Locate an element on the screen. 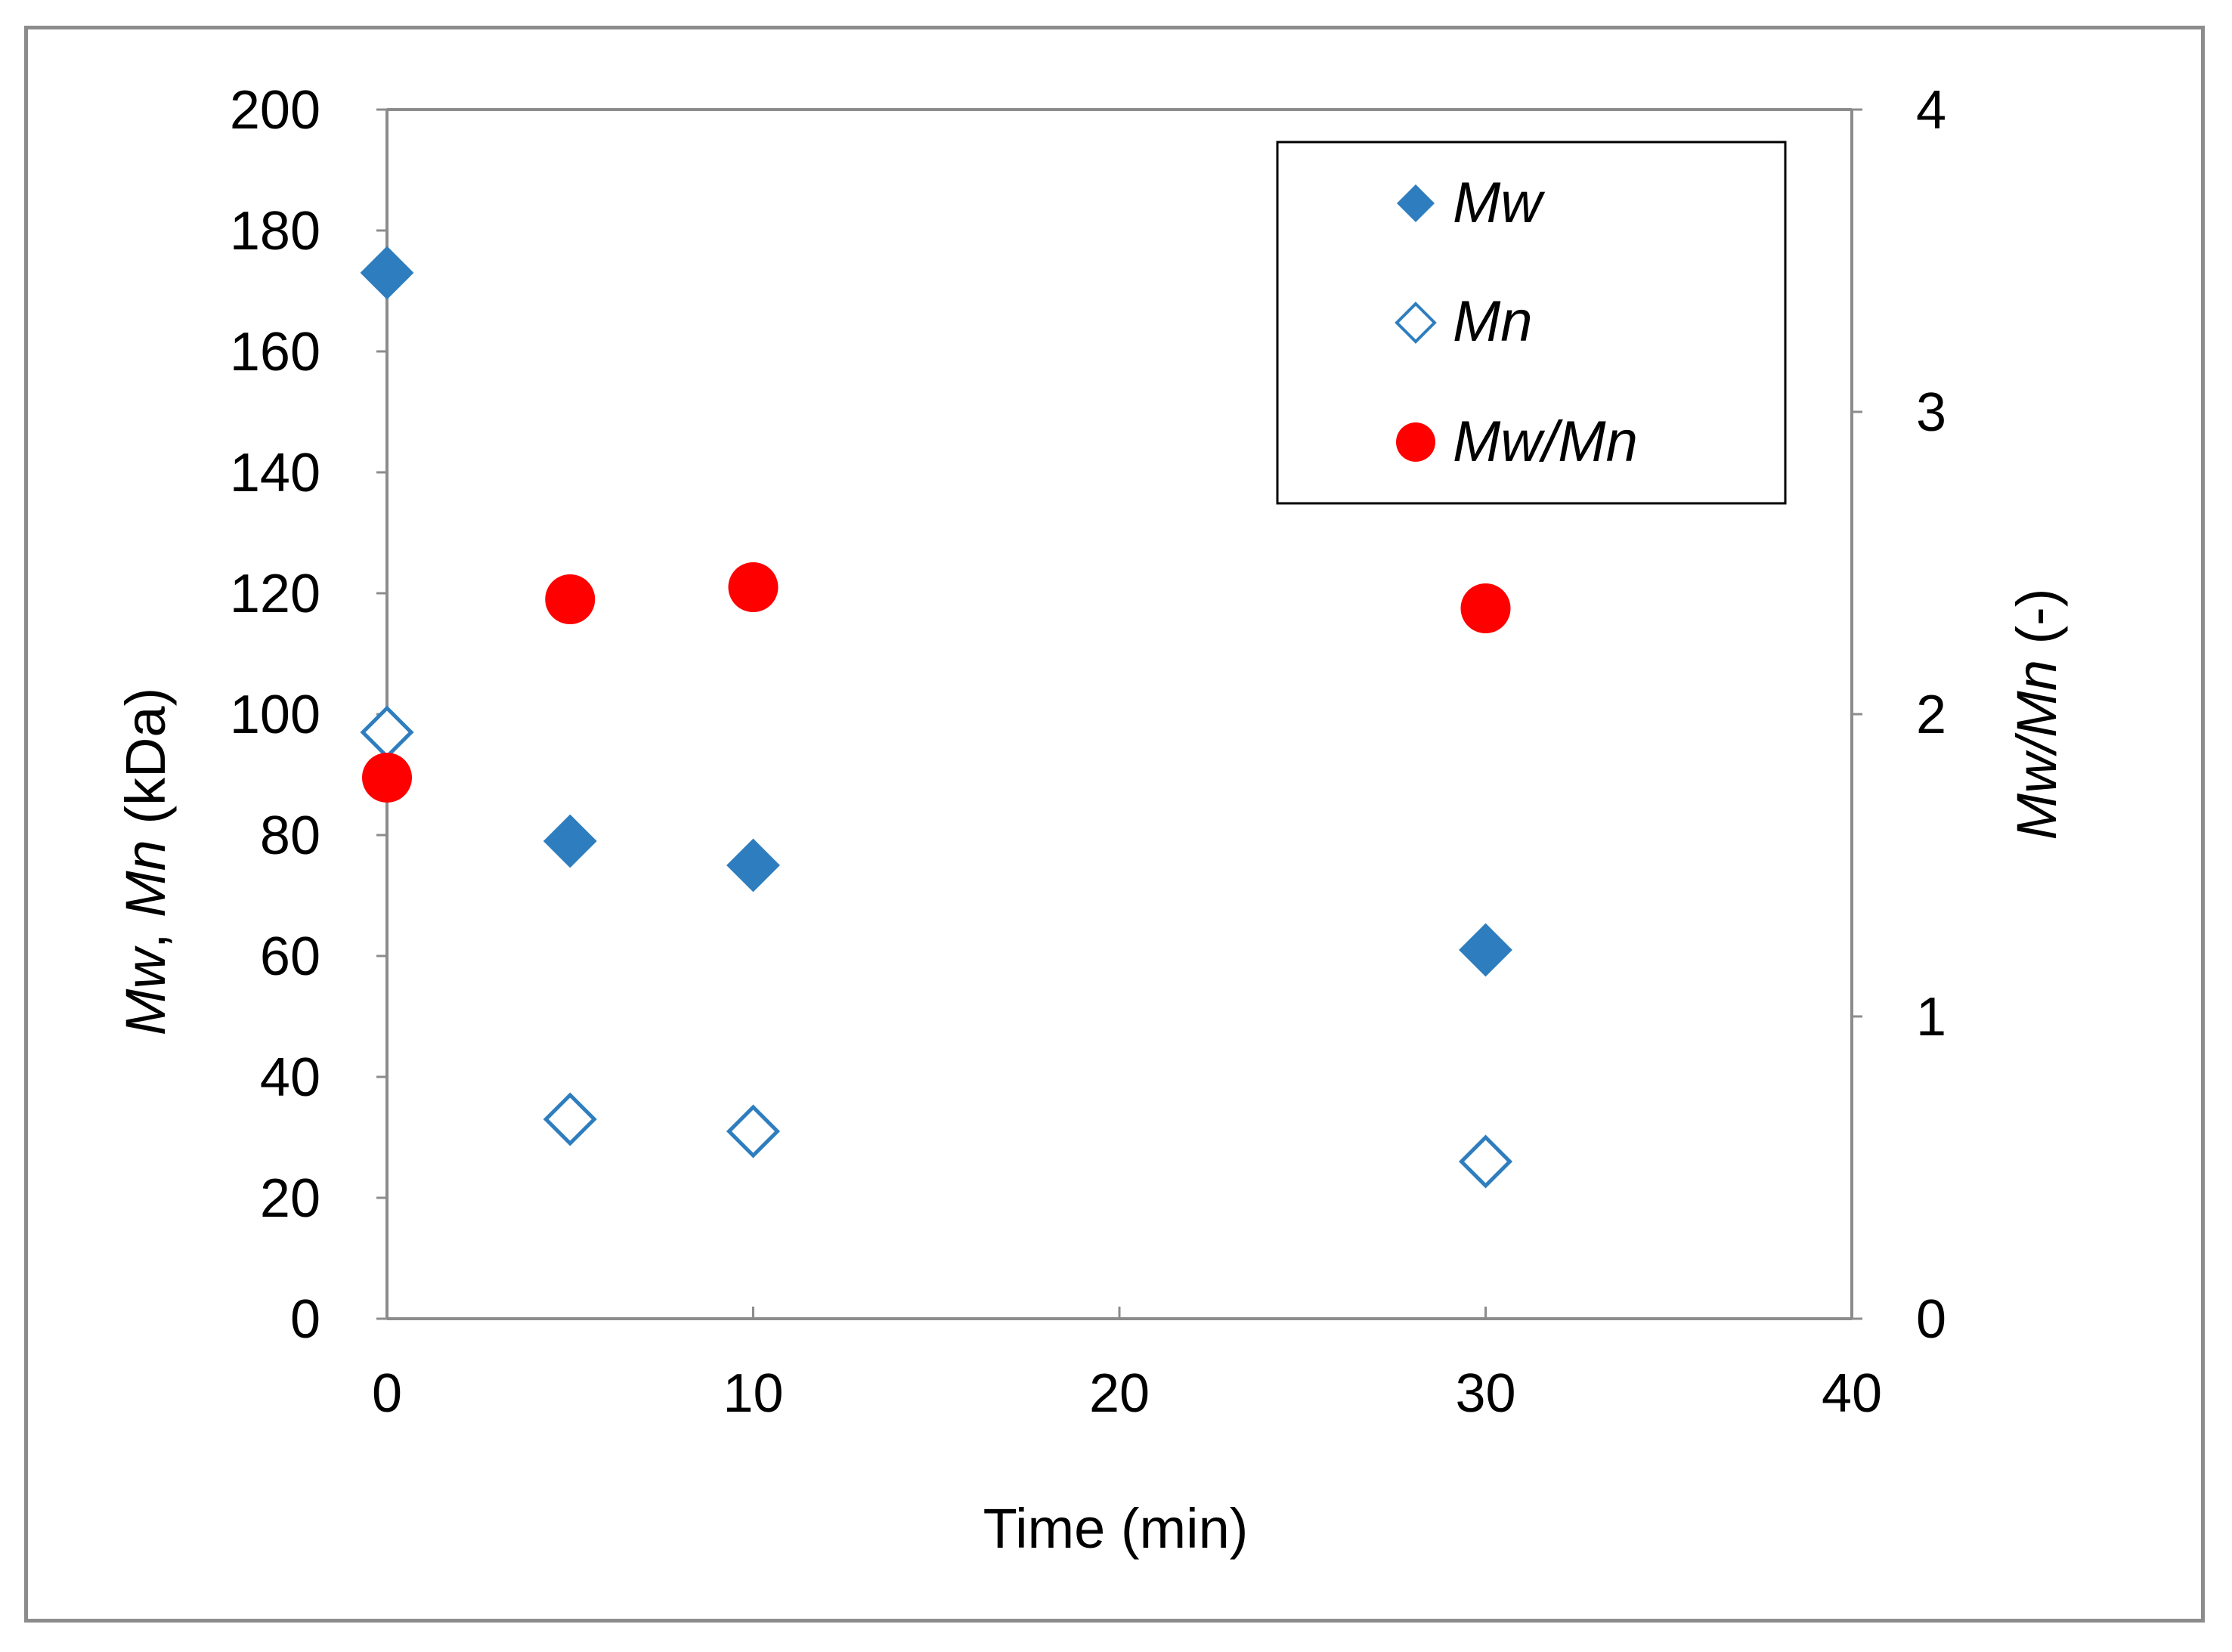 Image resolution: width=2232 pixels, height=1652 pixels. y-axis-title: Mw, Mn (kDa) is located at coordinates (145, 861).